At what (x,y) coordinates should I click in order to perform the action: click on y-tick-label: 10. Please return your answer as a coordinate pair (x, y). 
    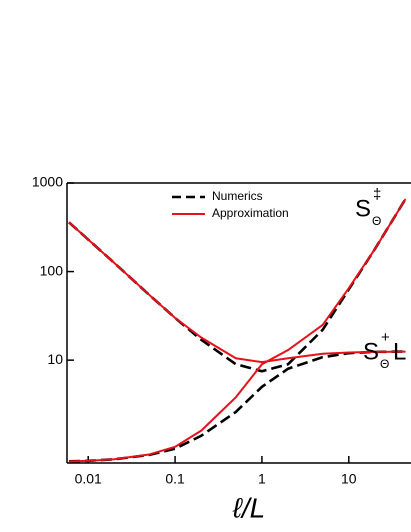
    Looking at the image, I should click on (55, 359).